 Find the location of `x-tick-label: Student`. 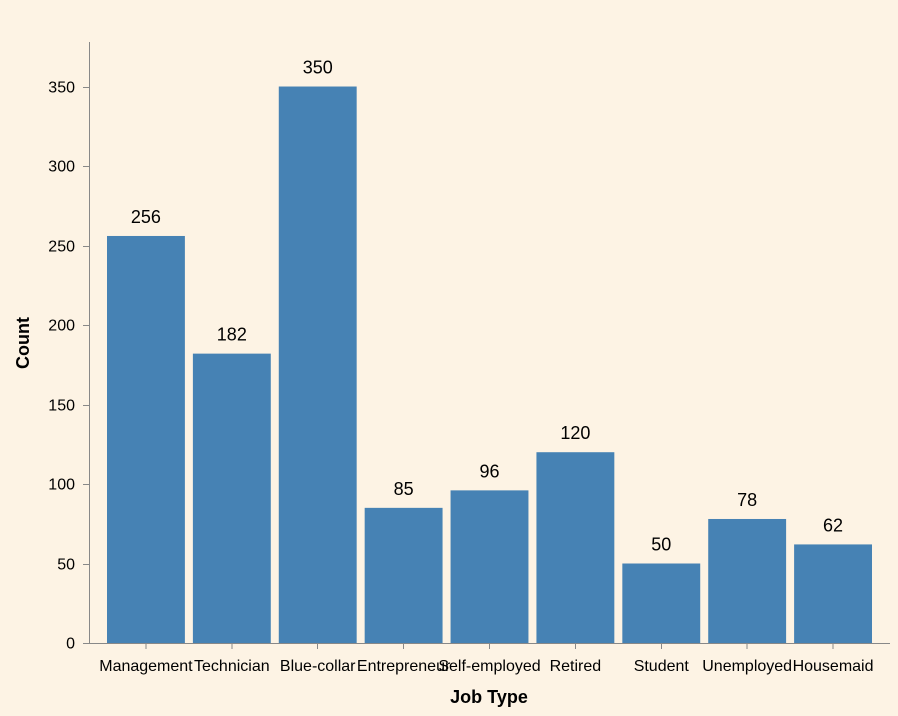

x-tick-label: Student is located at coordinates (662, 666).